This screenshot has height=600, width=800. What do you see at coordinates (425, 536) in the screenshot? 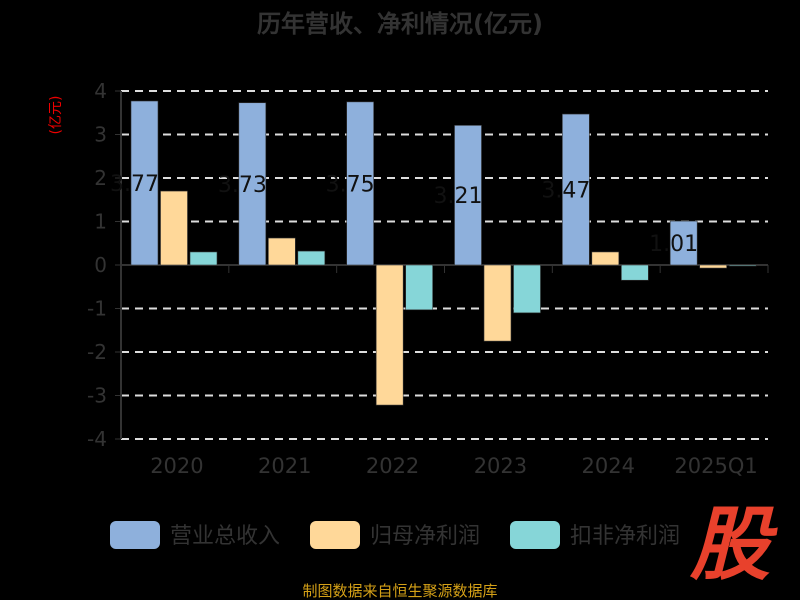
I see `legend-label: 归母净利润` at bounding box center [425, 536].